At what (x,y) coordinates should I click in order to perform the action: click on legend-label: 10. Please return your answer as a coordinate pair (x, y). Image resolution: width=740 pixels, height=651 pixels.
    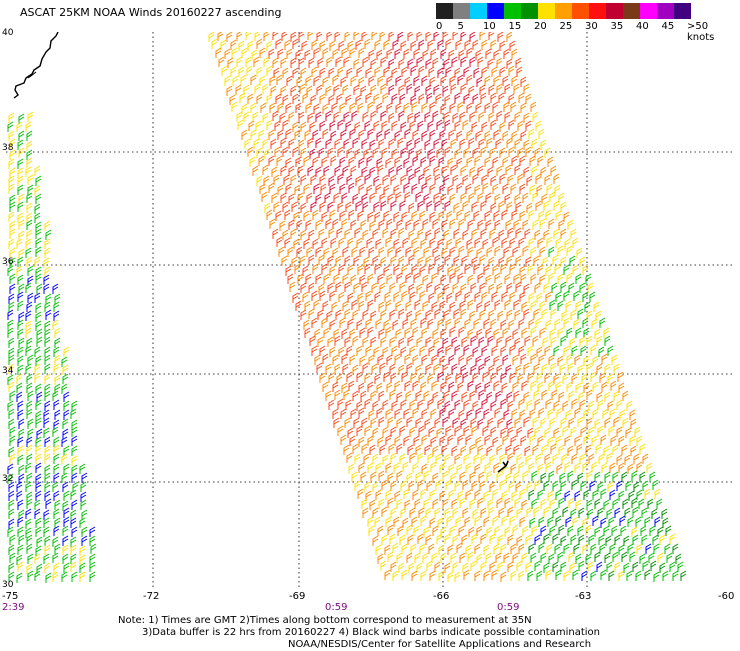
    Looking at the image, I should click on (489, 26).